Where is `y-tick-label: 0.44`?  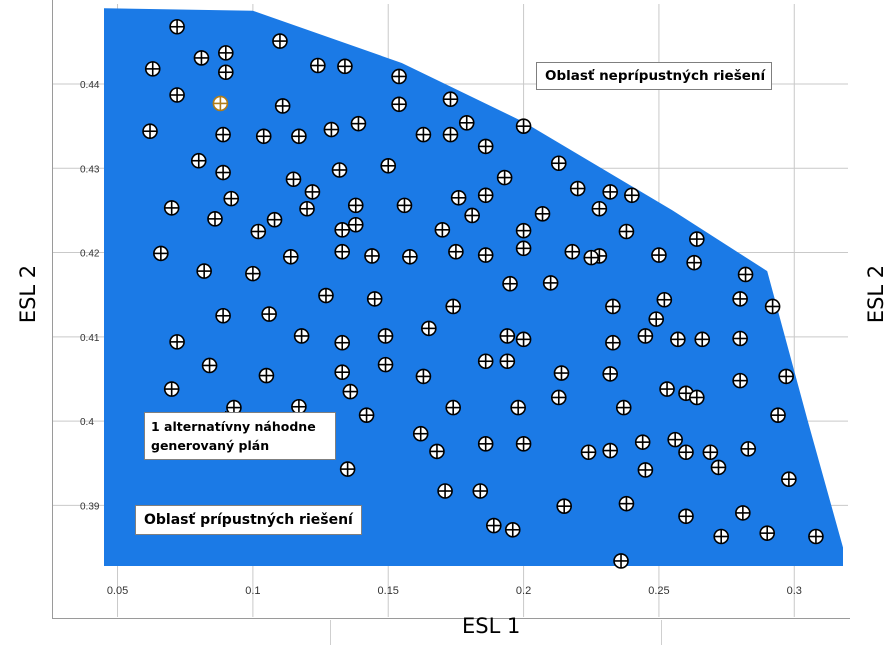 y-tick-label: 0.44 is located at coordinates (90, 85).